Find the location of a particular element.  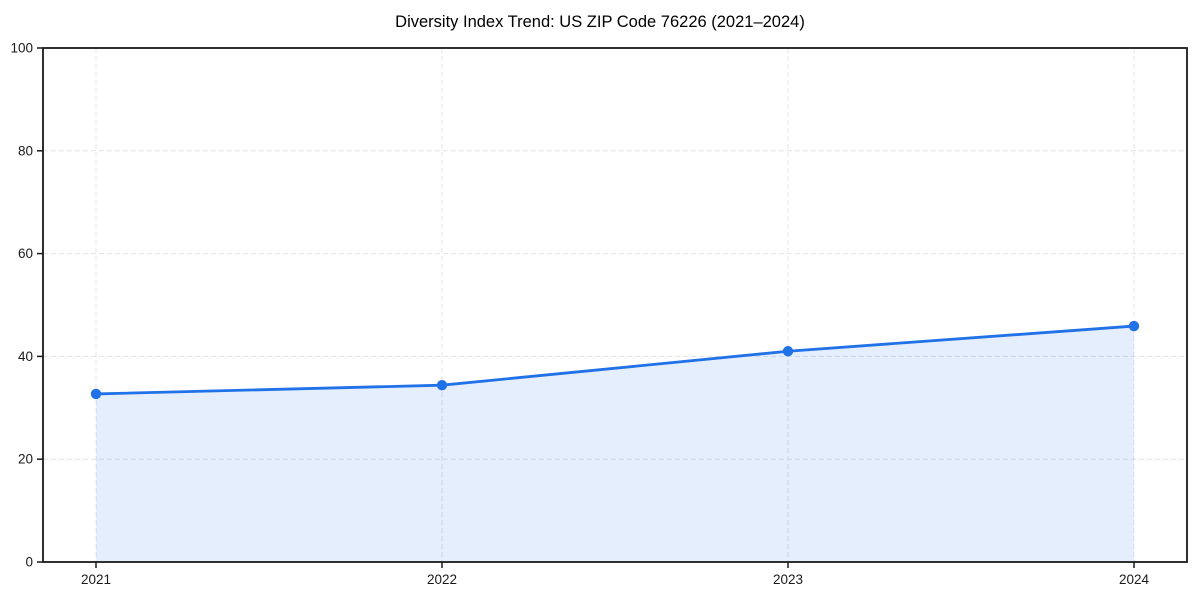

y-tick-label: 20 is located at coordinates (25, 459).